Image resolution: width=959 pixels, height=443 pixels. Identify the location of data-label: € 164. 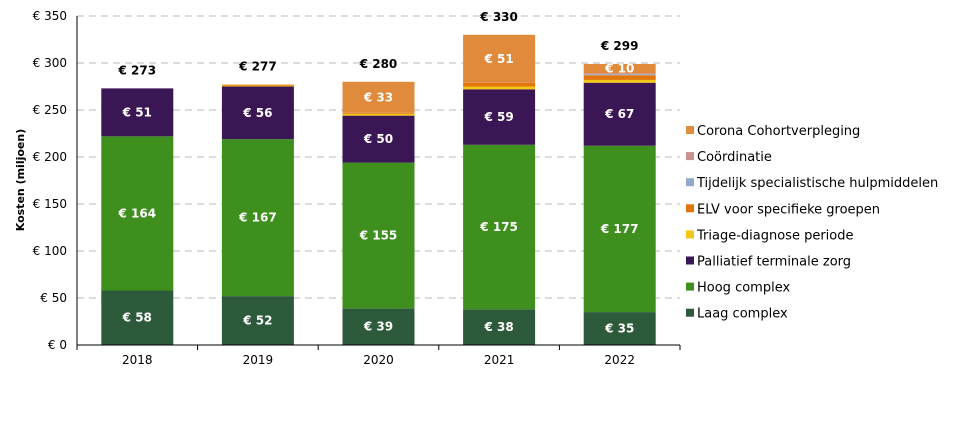
(137, 213).